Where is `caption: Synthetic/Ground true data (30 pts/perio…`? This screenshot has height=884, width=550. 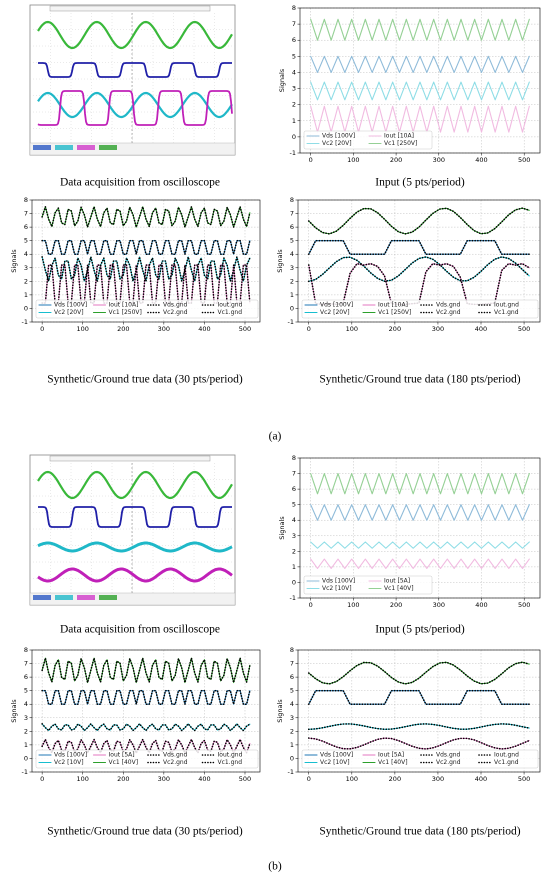 caption: Synthetic/Ground true data (30 pts/perio… is located at coordinates (145, 832).